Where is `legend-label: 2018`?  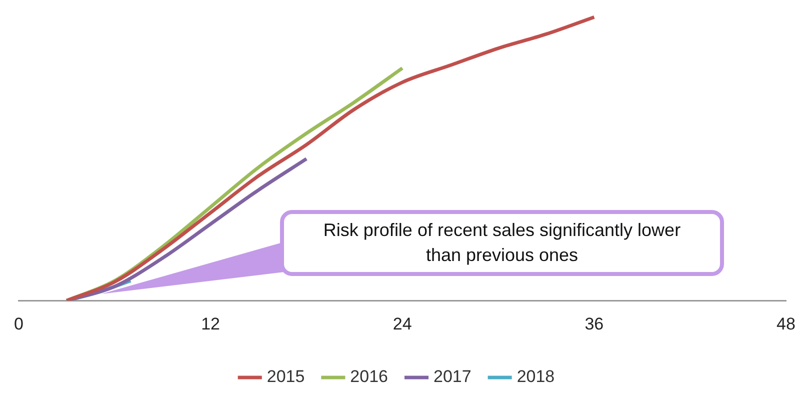
legend-label: 2018 is located at coordinates (535, 376).